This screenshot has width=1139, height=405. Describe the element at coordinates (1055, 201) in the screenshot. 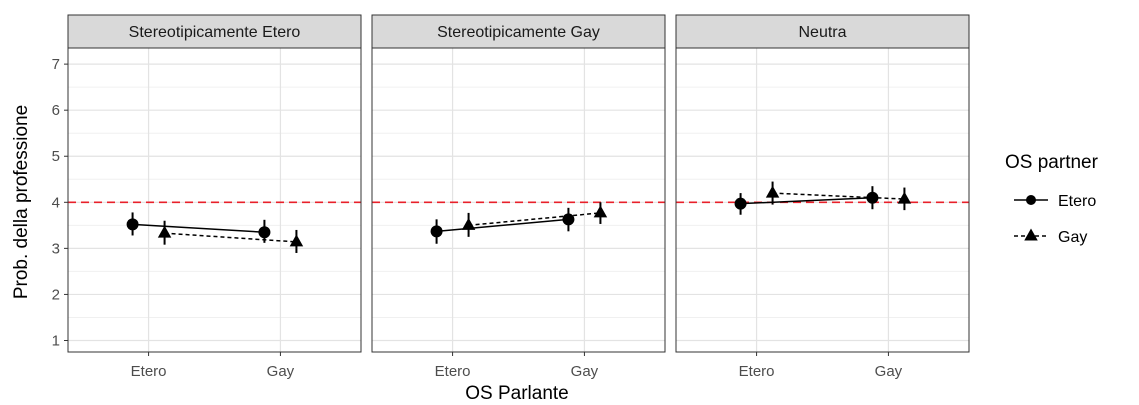

I see `legend-item-etero: Etero` at that location.